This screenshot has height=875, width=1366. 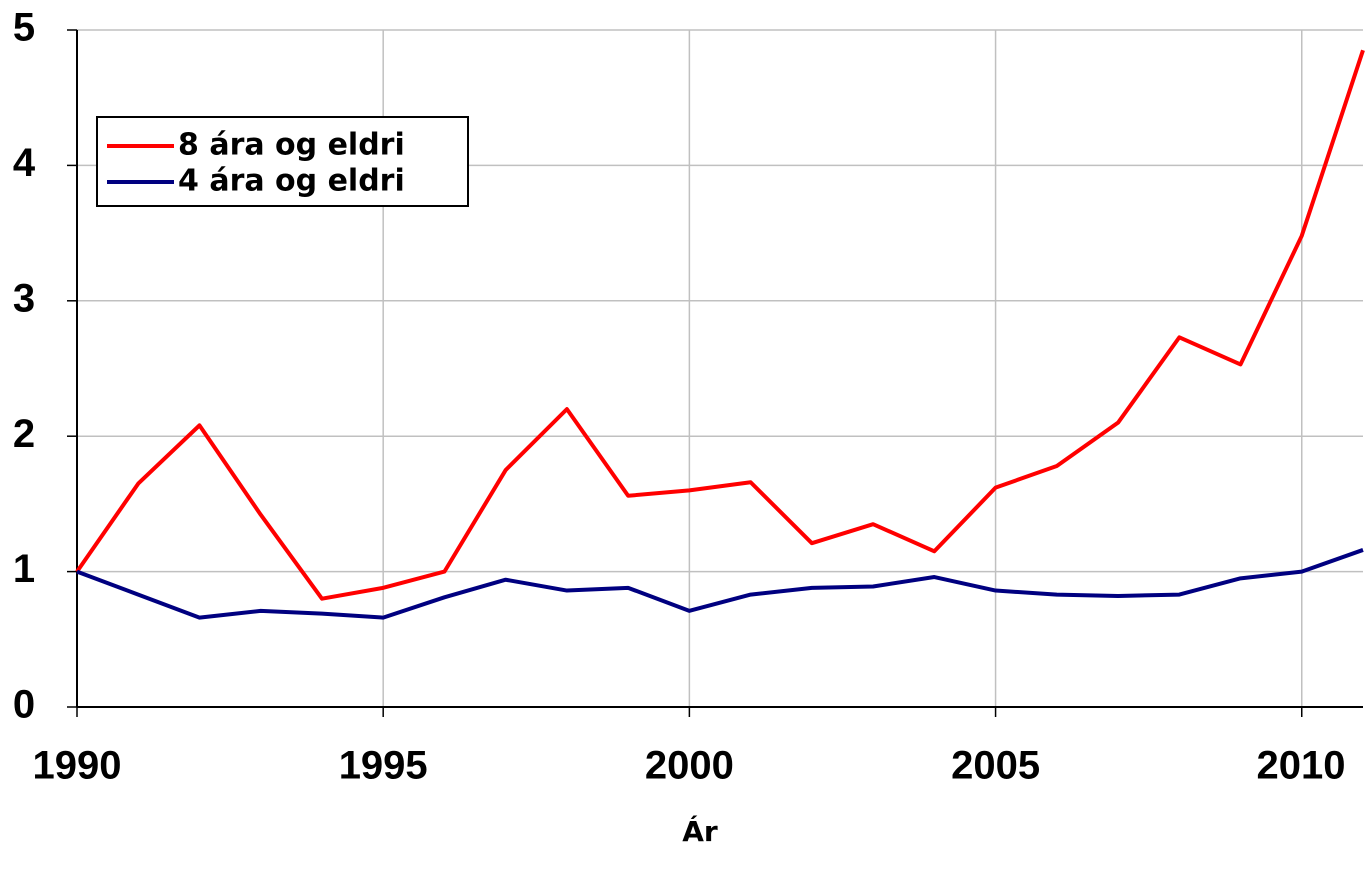 What do you see at coordinates (77, 766) in the screenshot?
I see `x-tick-label: 1990` at bounding box center [77, 766].